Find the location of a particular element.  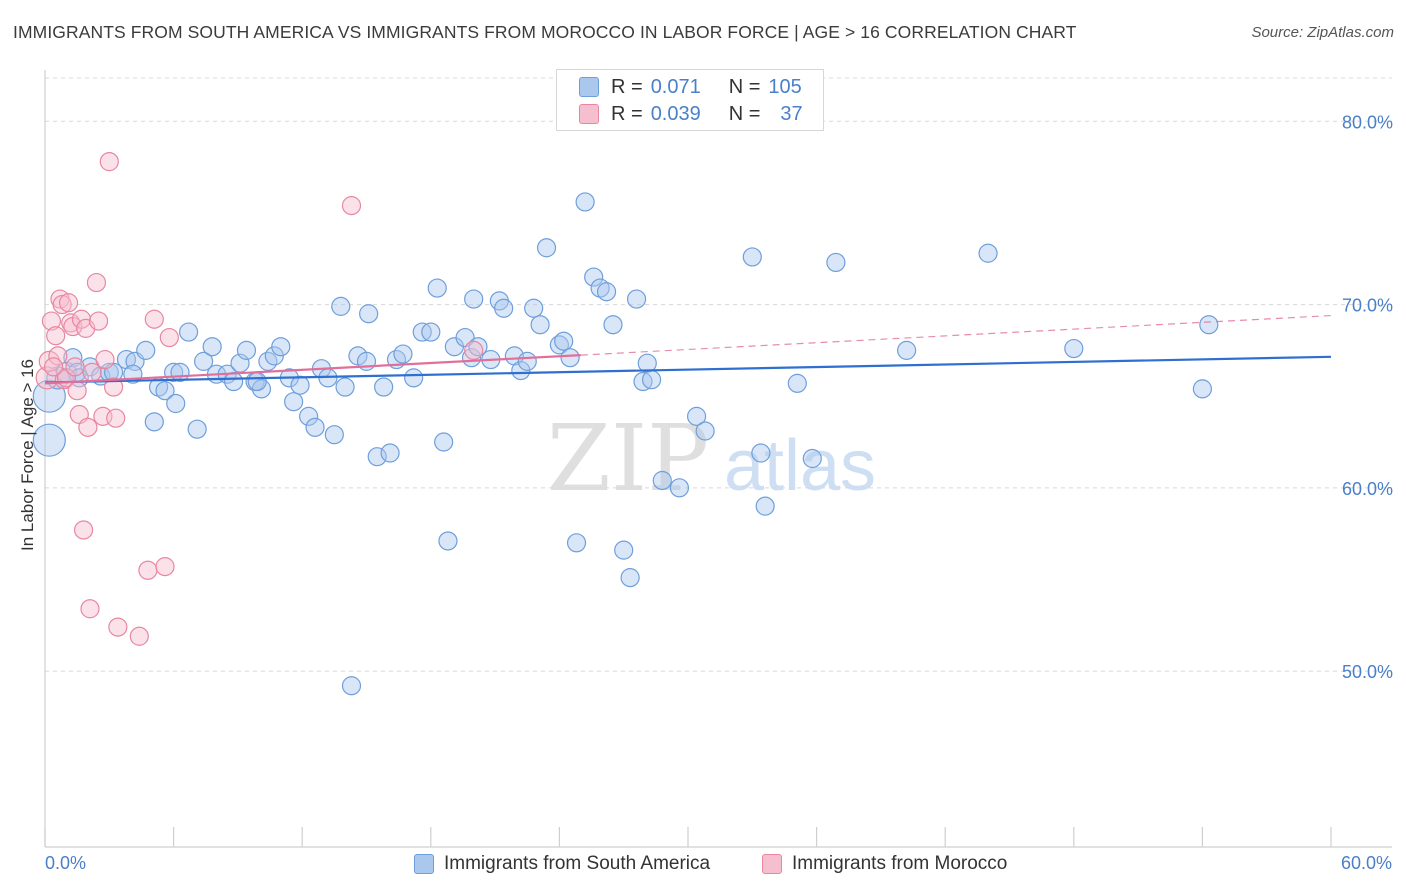

source-credit: Source: ZipAtlas.com is located at coordinates (1322, 32).